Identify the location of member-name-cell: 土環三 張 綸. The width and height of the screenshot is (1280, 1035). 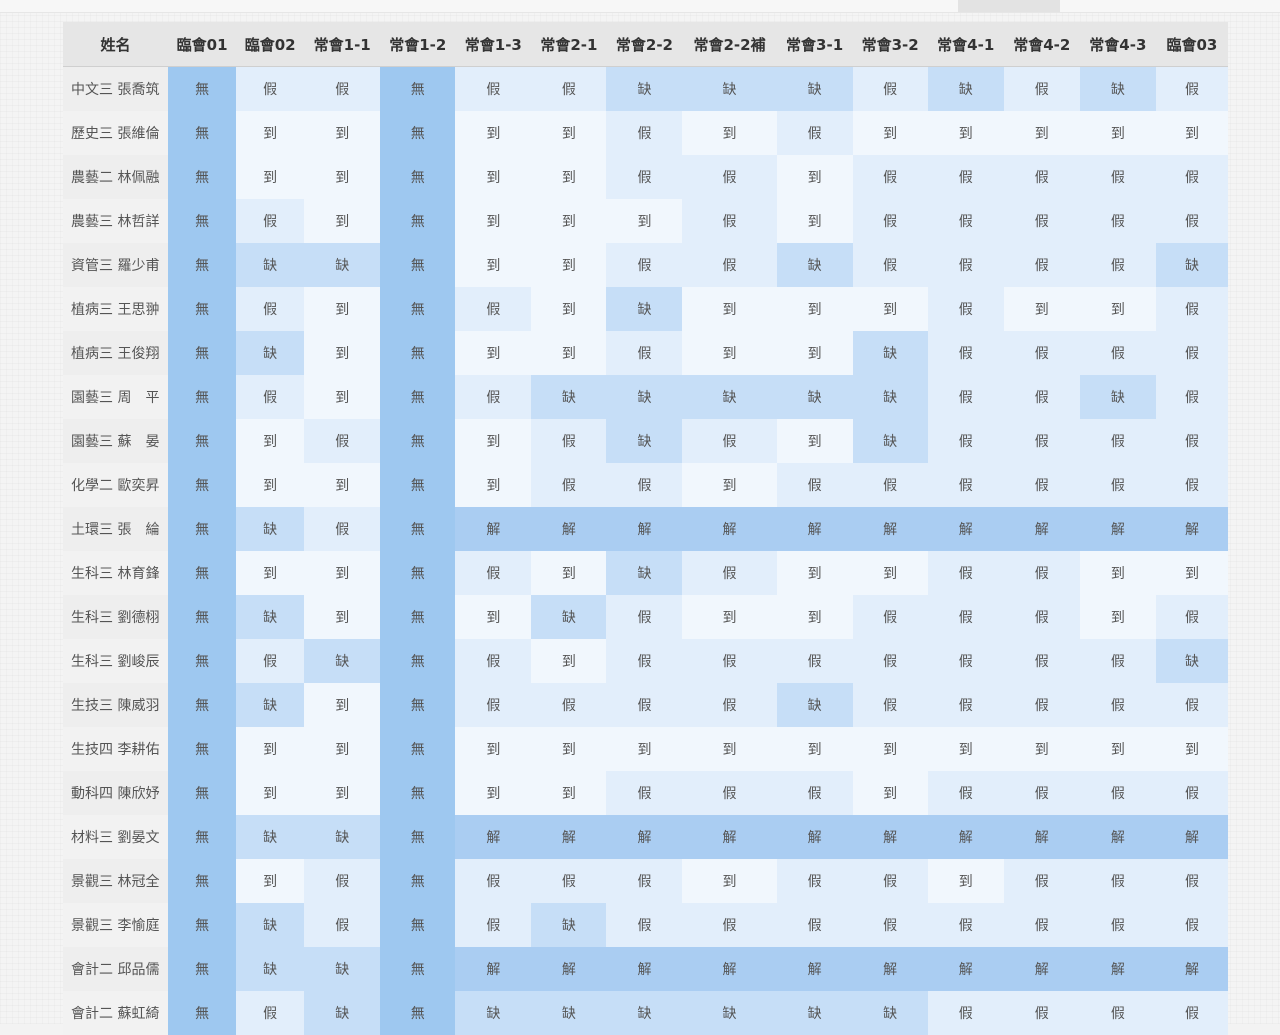
(115, 529).